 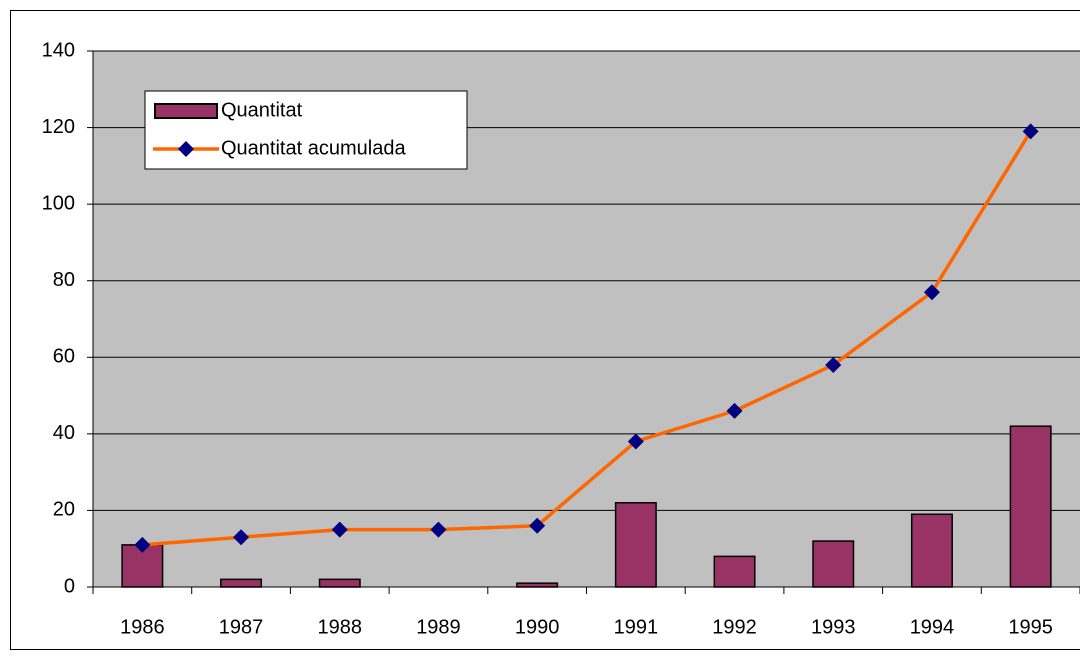 What do you see at coordinates (64, 433) in the screenshot?
I see `y-tick-label: 40` at bounding box center [64, 433].